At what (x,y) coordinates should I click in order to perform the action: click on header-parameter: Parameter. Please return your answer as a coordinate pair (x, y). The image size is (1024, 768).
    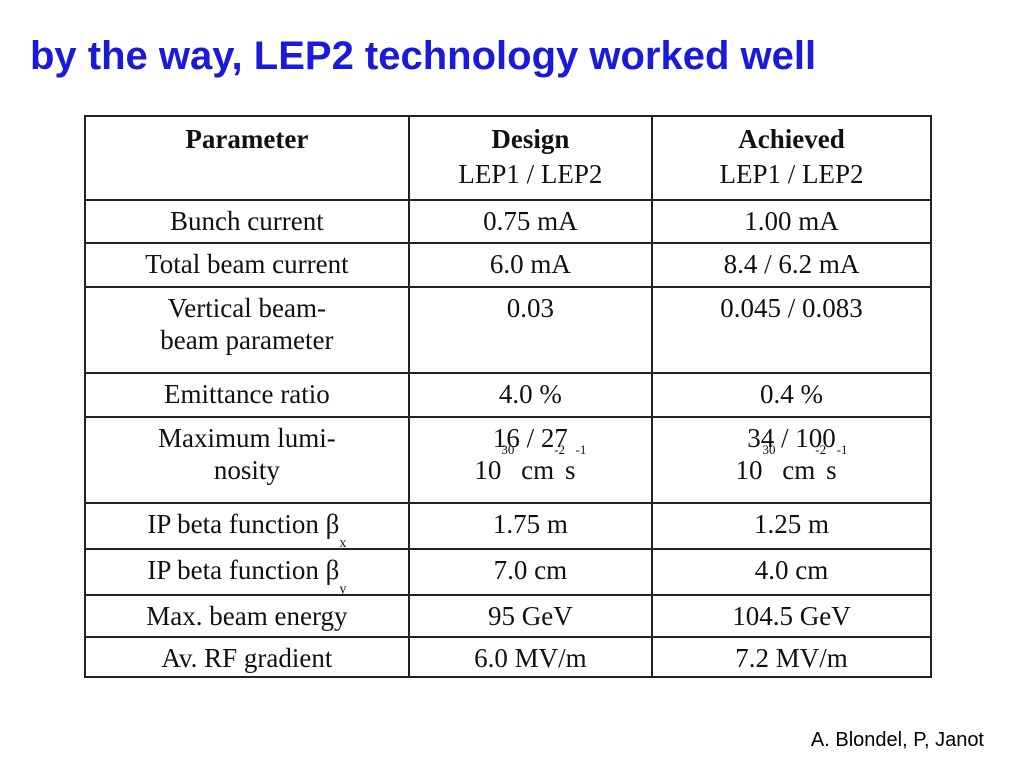
    Looking at the image, I should click on (247, 158).